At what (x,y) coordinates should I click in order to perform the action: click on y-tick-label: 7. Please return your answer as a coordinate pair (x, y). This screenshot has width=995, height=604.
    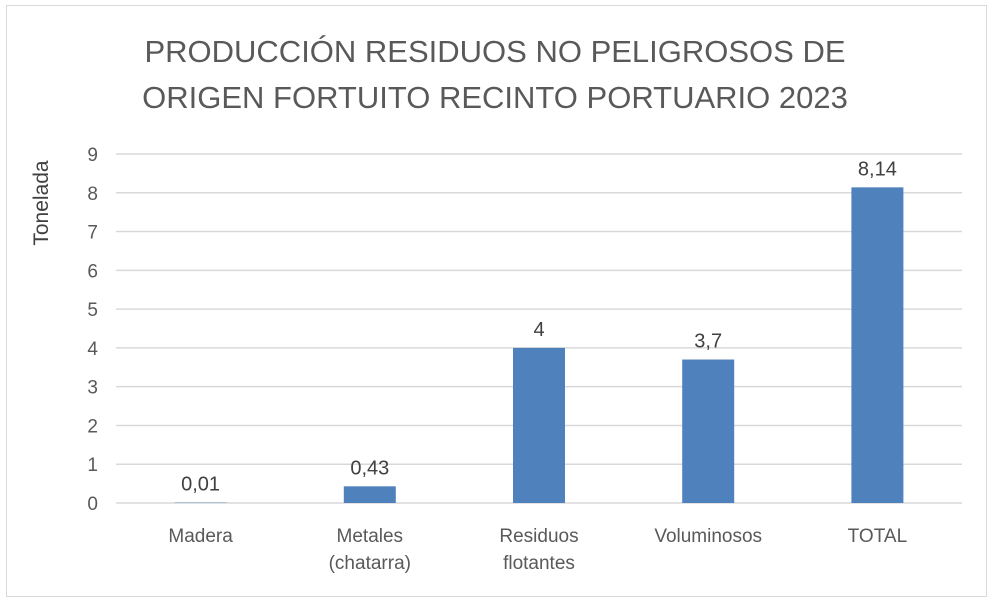
    Looking at the image, I should click on (92, 233).